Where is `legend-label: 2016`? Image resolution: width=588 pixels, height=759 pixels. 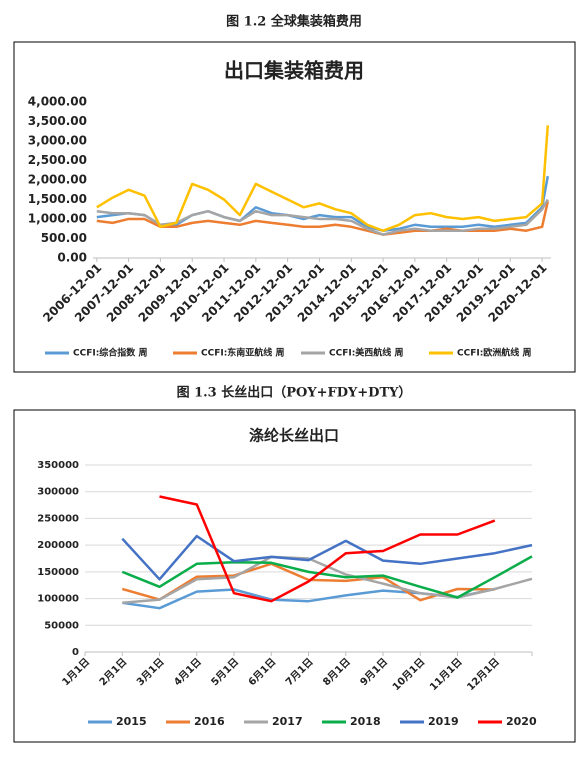 legend-label: 2016 is located at coordinates (209, 721).